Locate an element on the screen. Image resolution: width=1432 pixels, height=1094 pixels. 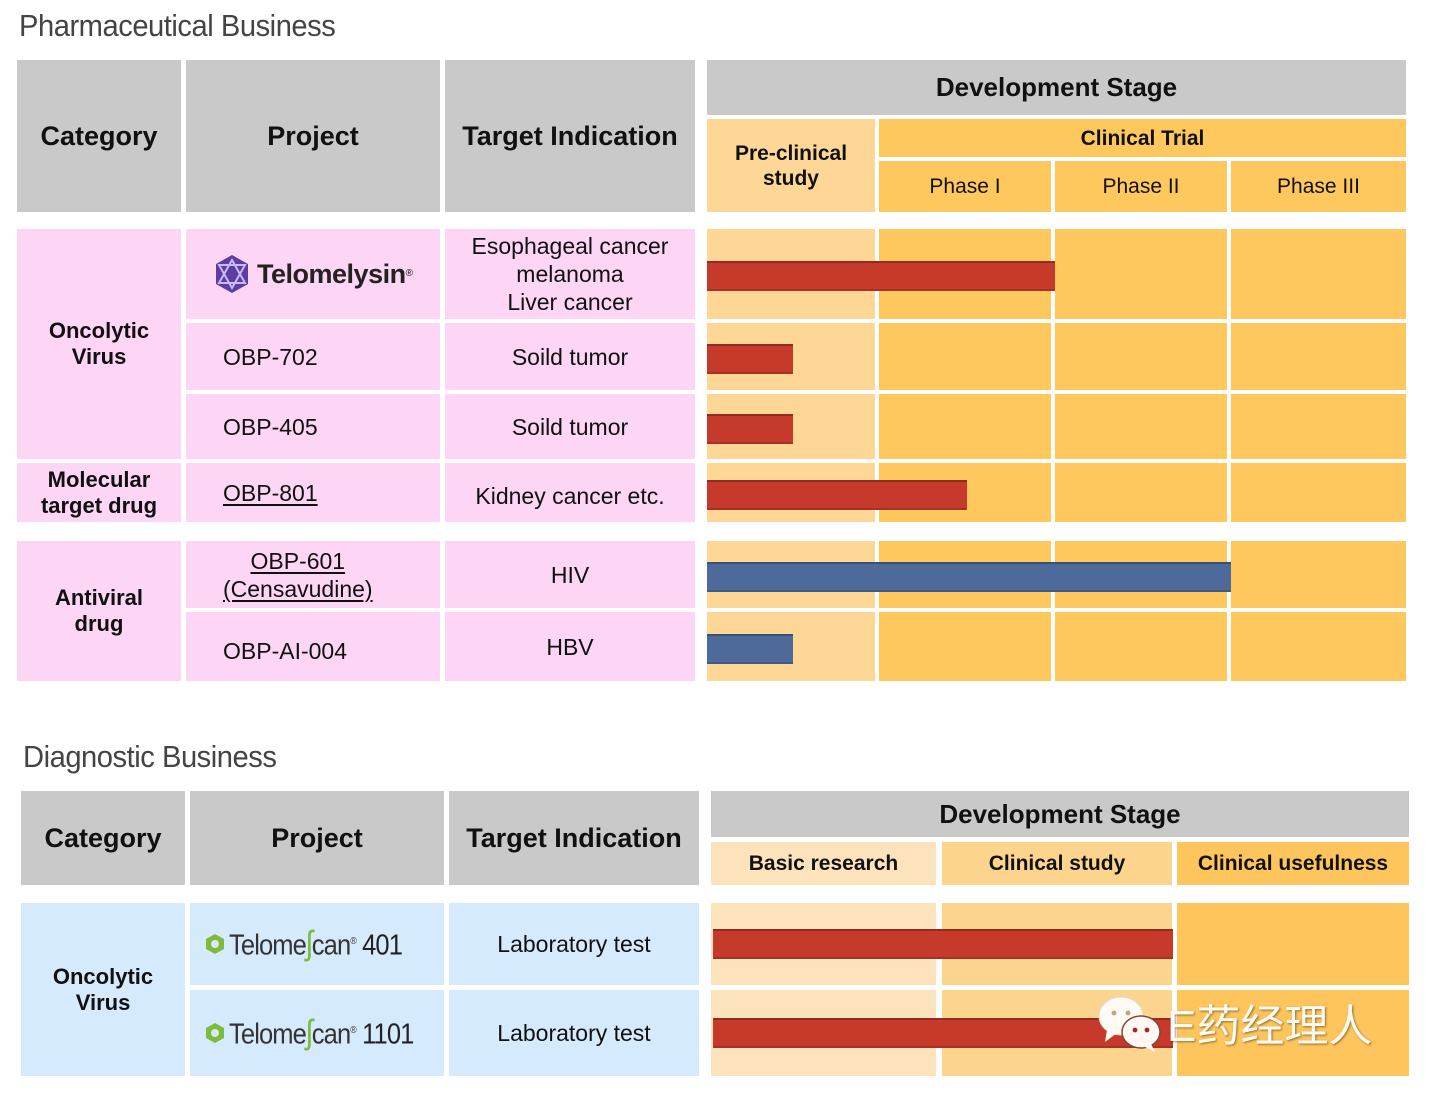
target-obp-ai-004: HBV is located at coordinates (570, 646).